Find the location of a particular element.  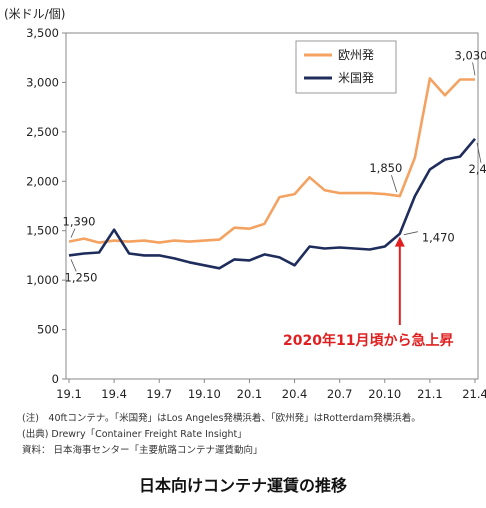

x-tick-label: 20.7 is located at coordinates (340, 393).